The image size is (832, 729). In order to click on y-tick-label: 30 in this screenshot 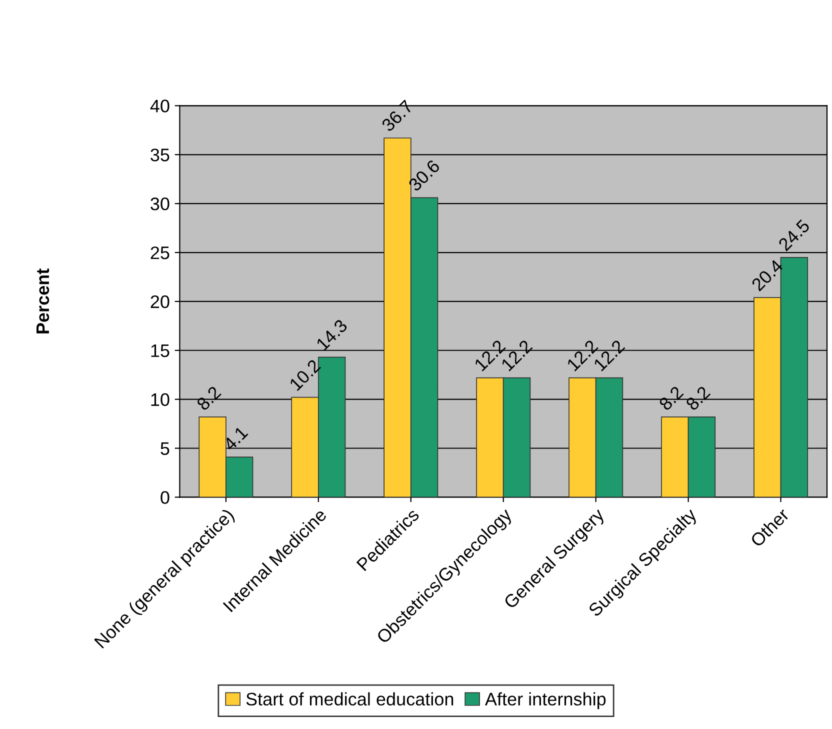, I will do `click(160, 204)`.